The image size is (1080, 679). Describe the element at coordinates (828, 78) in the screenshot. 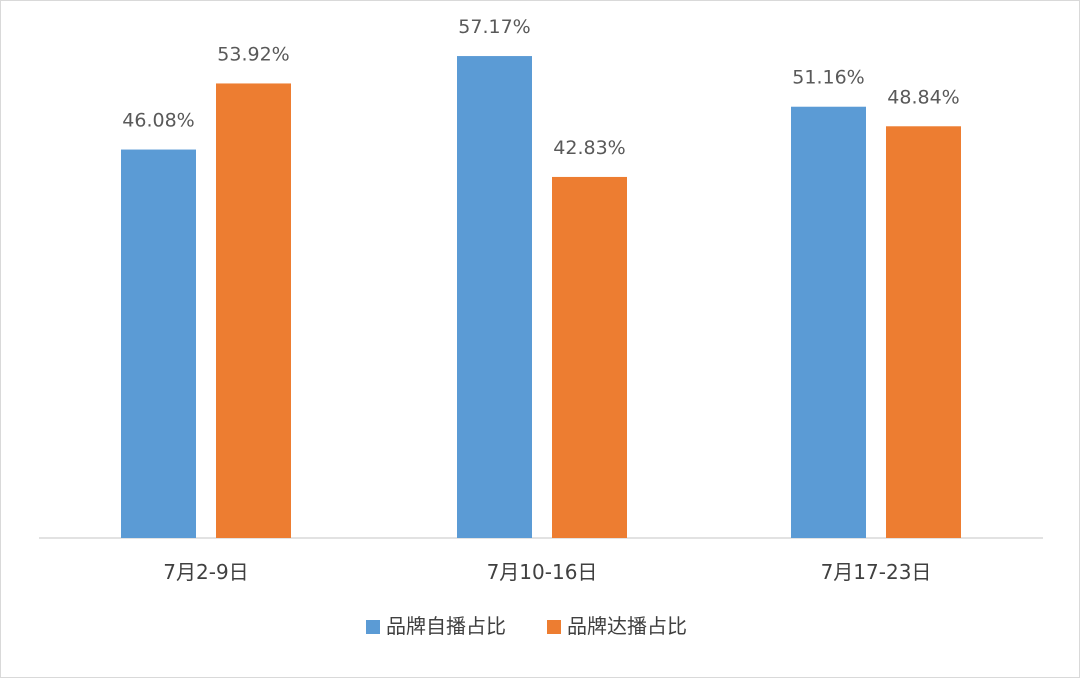

I see `data-label-1-3: 51.16%` at that location.